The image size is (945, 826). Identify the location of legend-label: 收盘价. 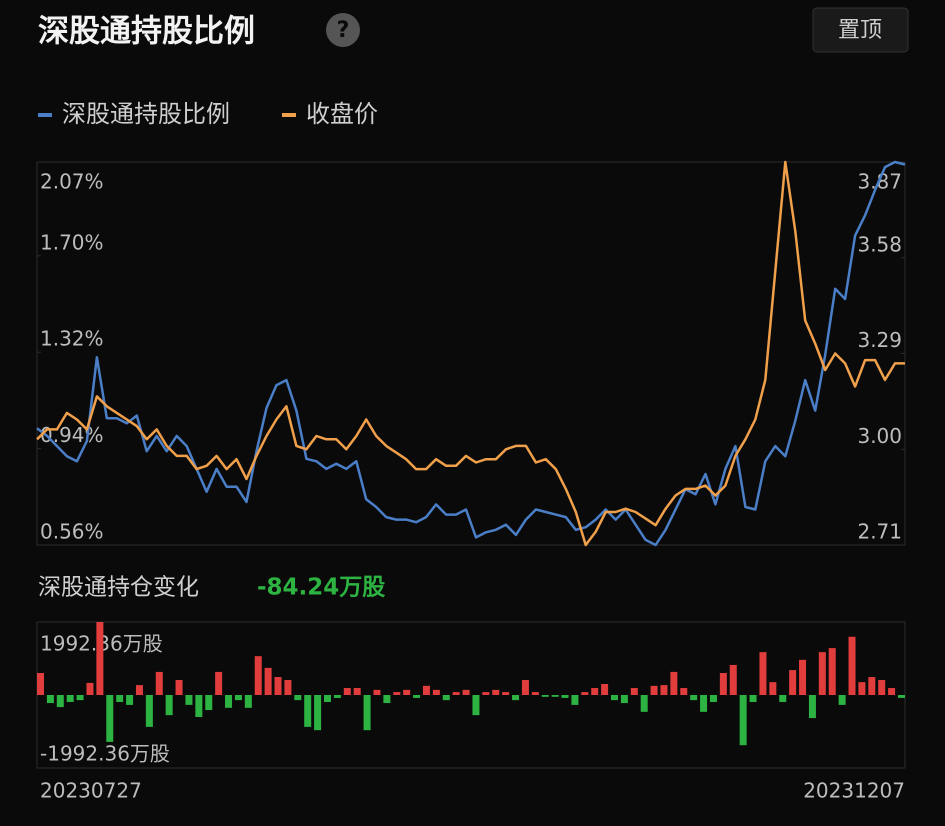
(342, 114).